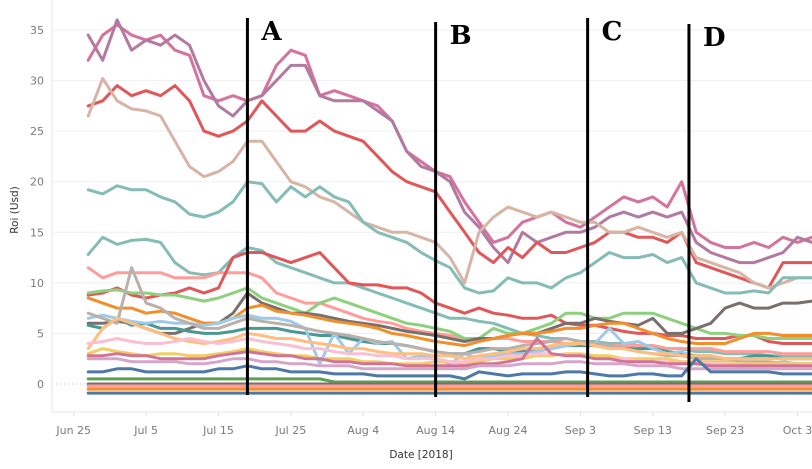 The height and width of the screenshot is (469, 812). I want to click on series-lavender-line, so click(449, 364).